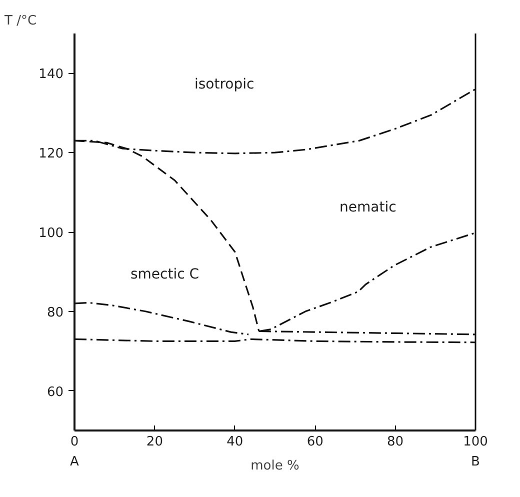  I want to click on y-tick-label: 140, so click(51, 74).